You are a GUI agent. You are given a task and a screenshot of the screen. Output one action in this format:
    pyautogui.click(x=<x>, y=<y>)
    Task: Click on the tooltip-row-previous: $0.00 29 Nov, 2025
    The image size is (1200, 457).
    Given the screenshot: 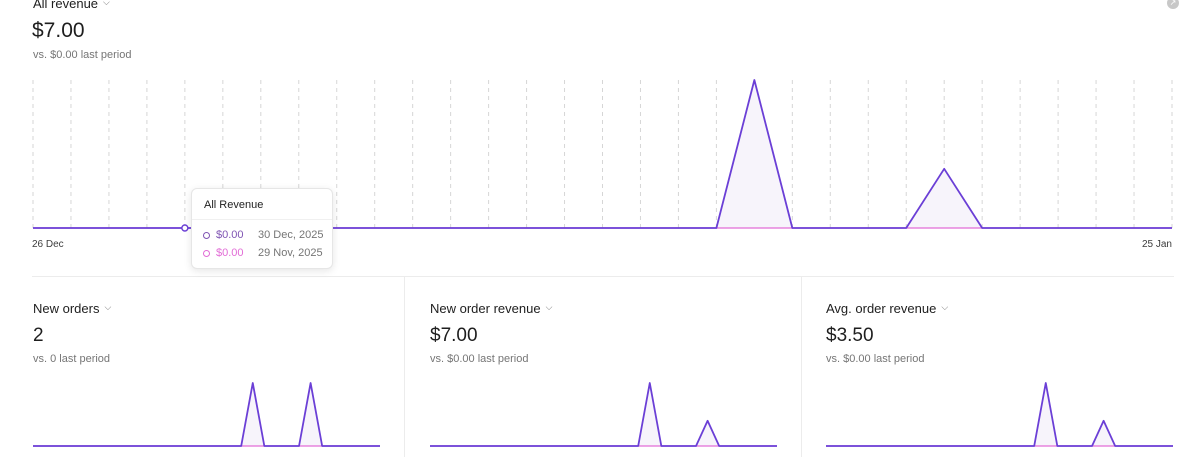 What is the action you would take?
    pyautogui.click(x=263, y=253)
    